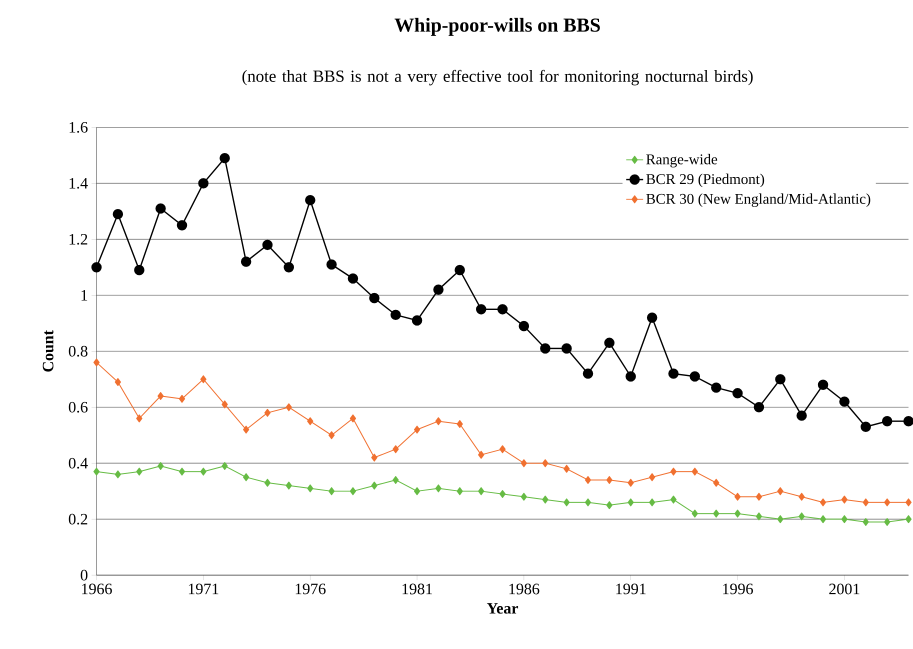  Describe the element at coordinates (311, 589) in the screenshot. I see `x-tick-label: 1976` at that location.